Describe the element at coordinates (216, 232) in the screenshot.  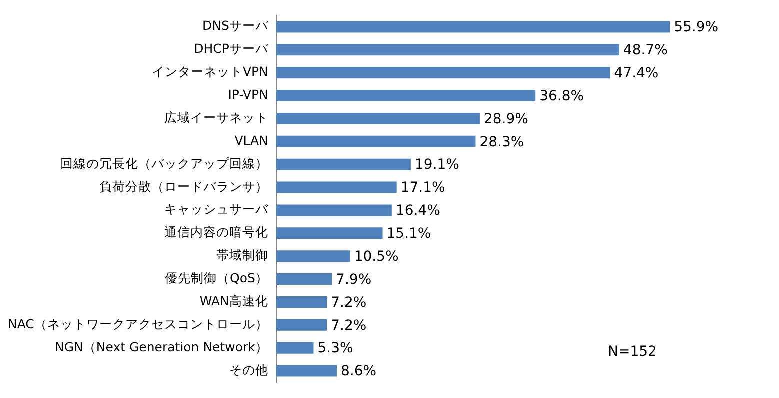
I see `y-tick-label: 通信内容の暗号化` at that location.